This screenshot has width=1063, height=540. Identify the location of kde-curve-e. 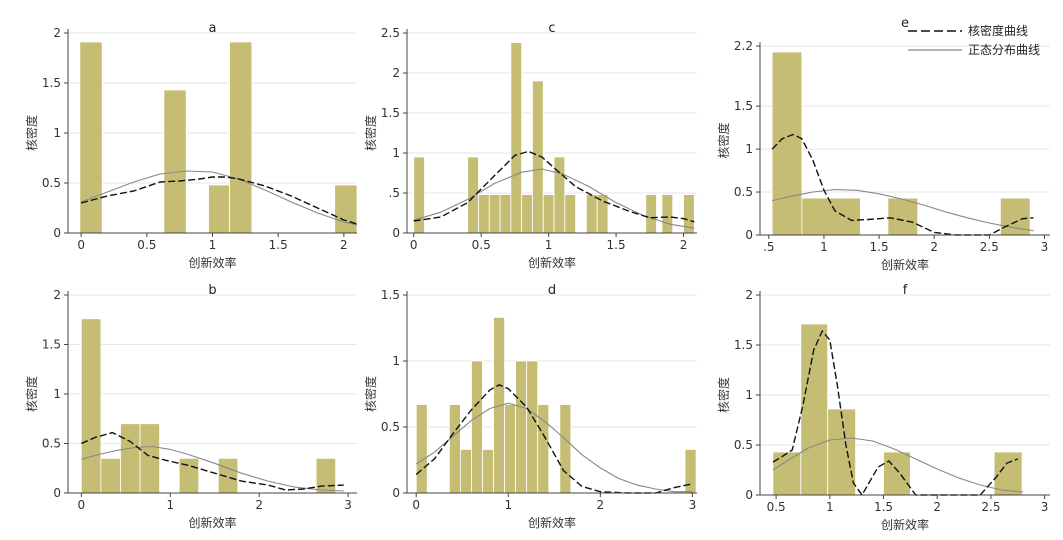
(902, 184).